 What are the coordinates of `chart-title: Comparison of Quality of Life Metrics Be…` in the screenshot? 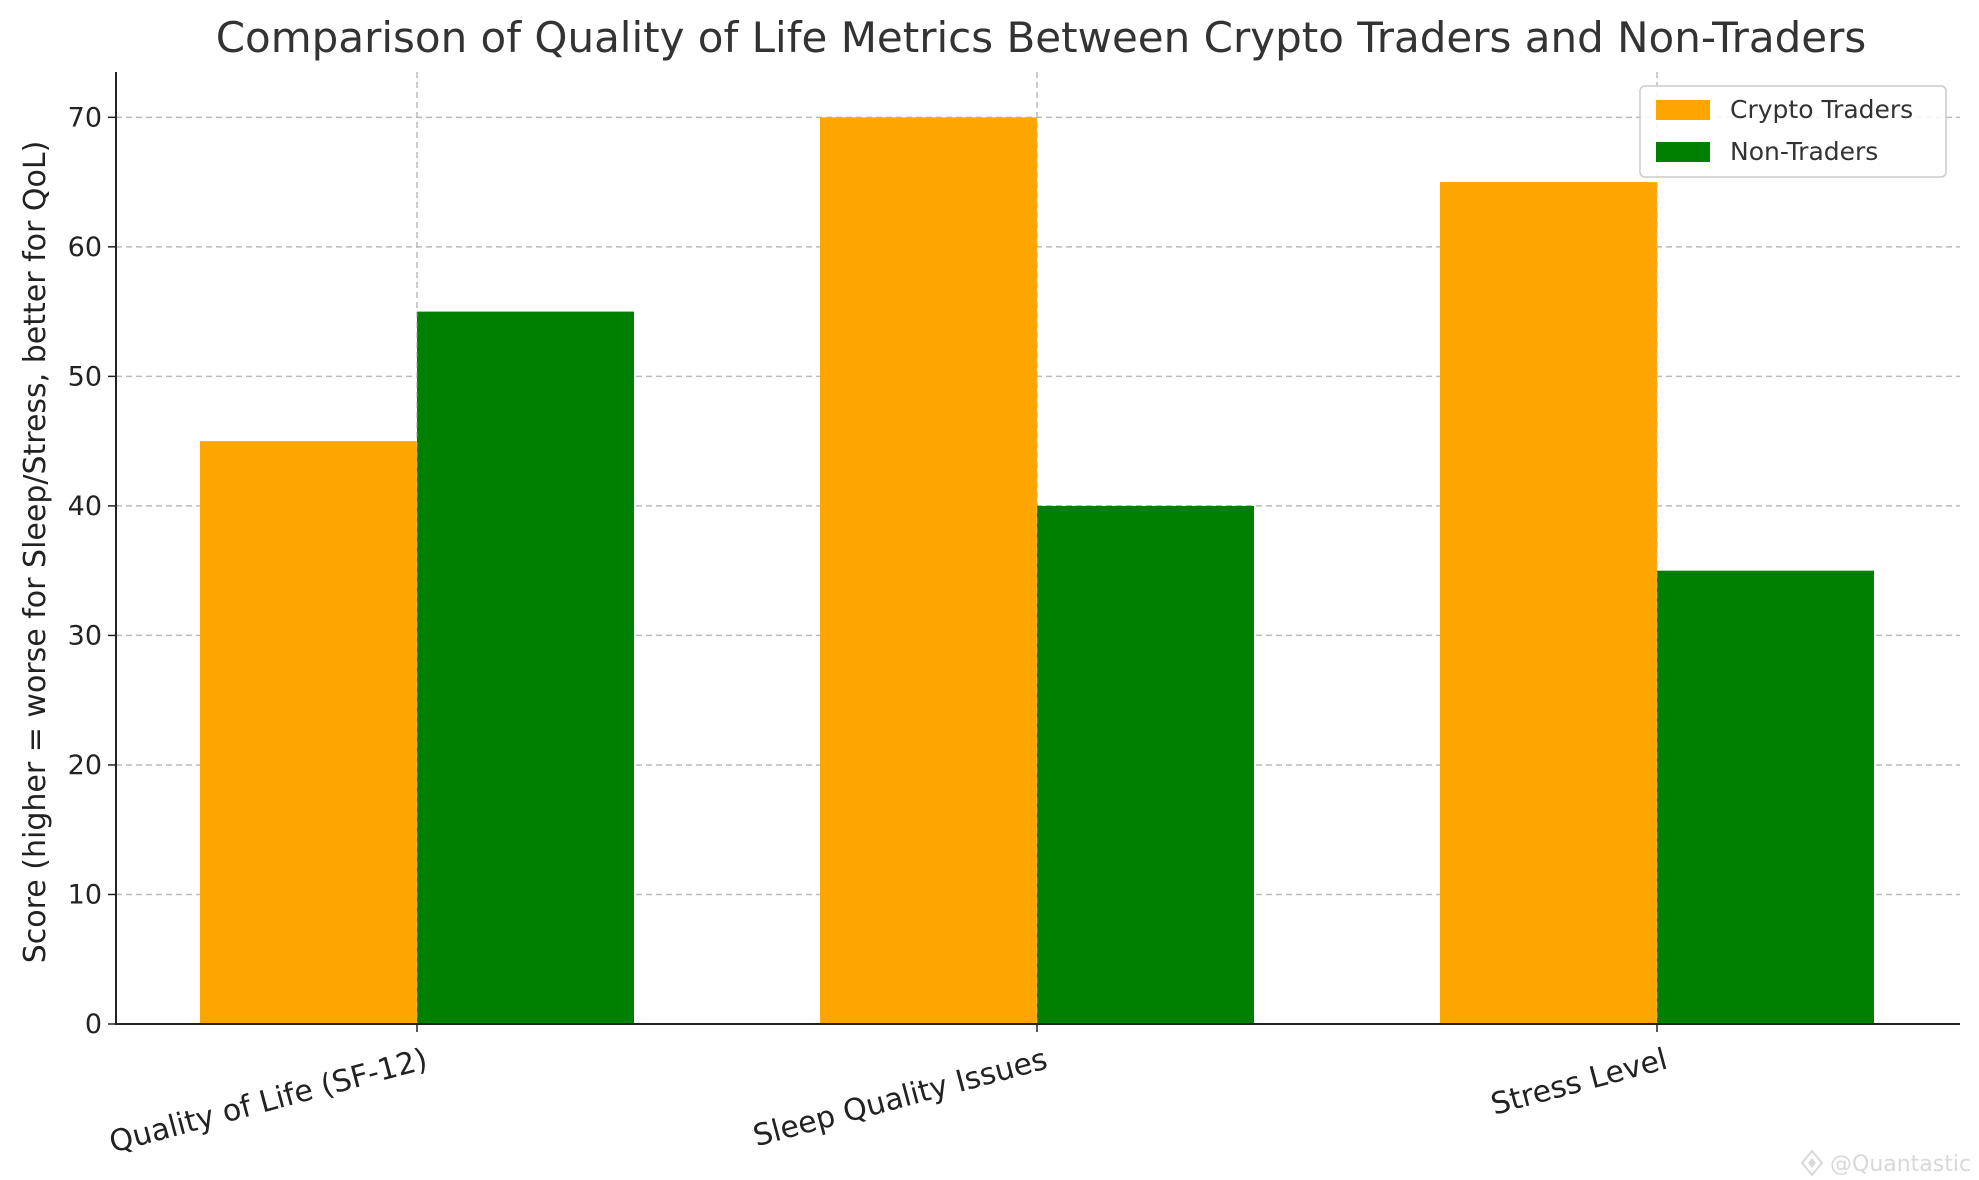 It's located at (1041, 37).